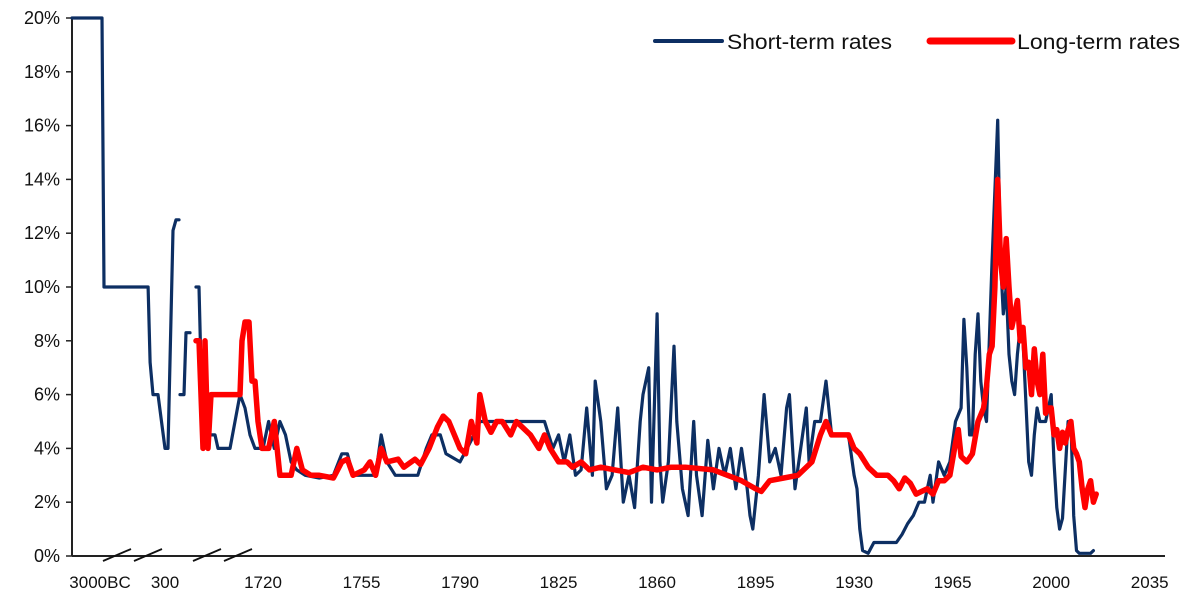  Describe the element at coordinates (809, 42) in the screenshot. I see `legend-label: Short-term rates` at that location.